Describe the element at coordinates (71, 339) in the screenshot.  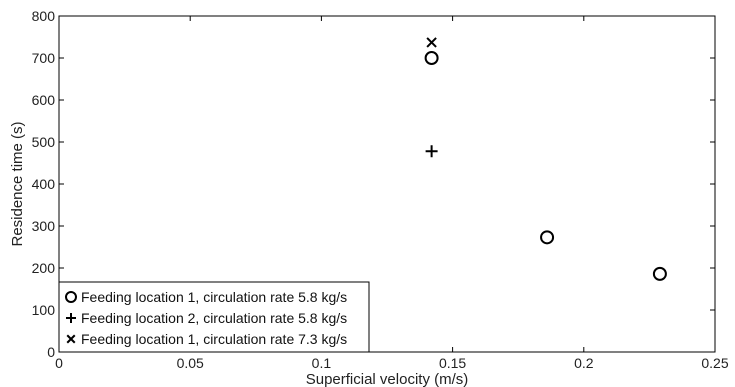
I see `legend-marker-cross` at that location.